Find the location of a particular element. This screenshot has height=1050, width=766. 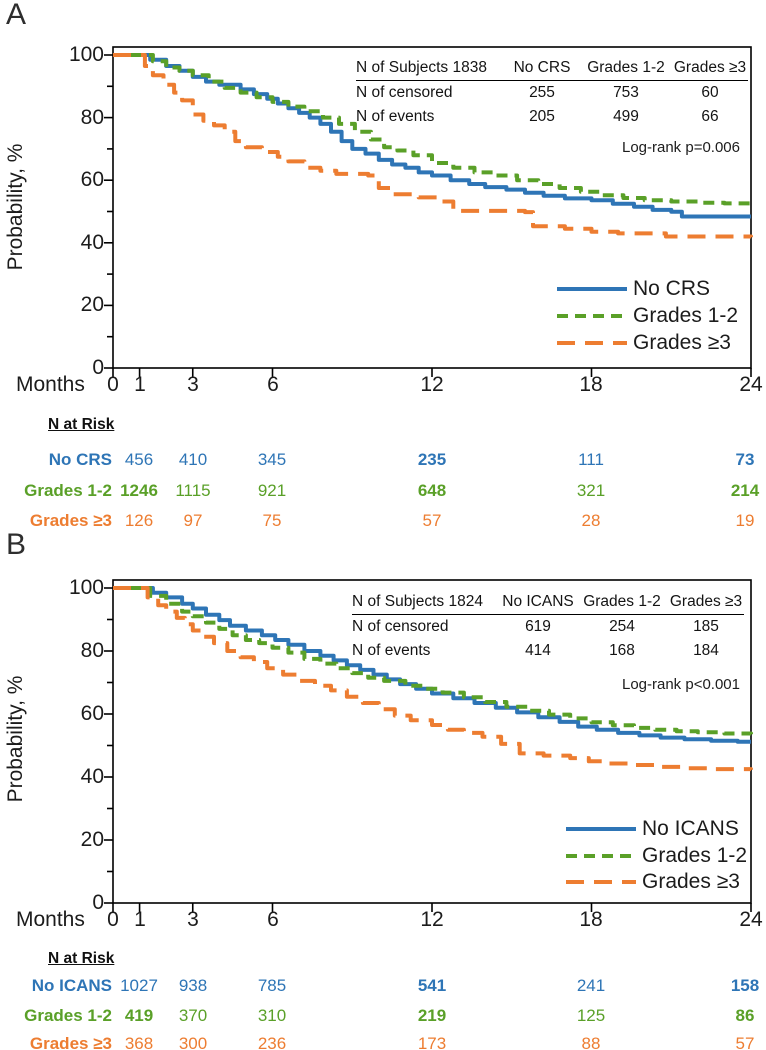

summary-table-row: N of events 205 499 66 is located at coordinates (552, 117).